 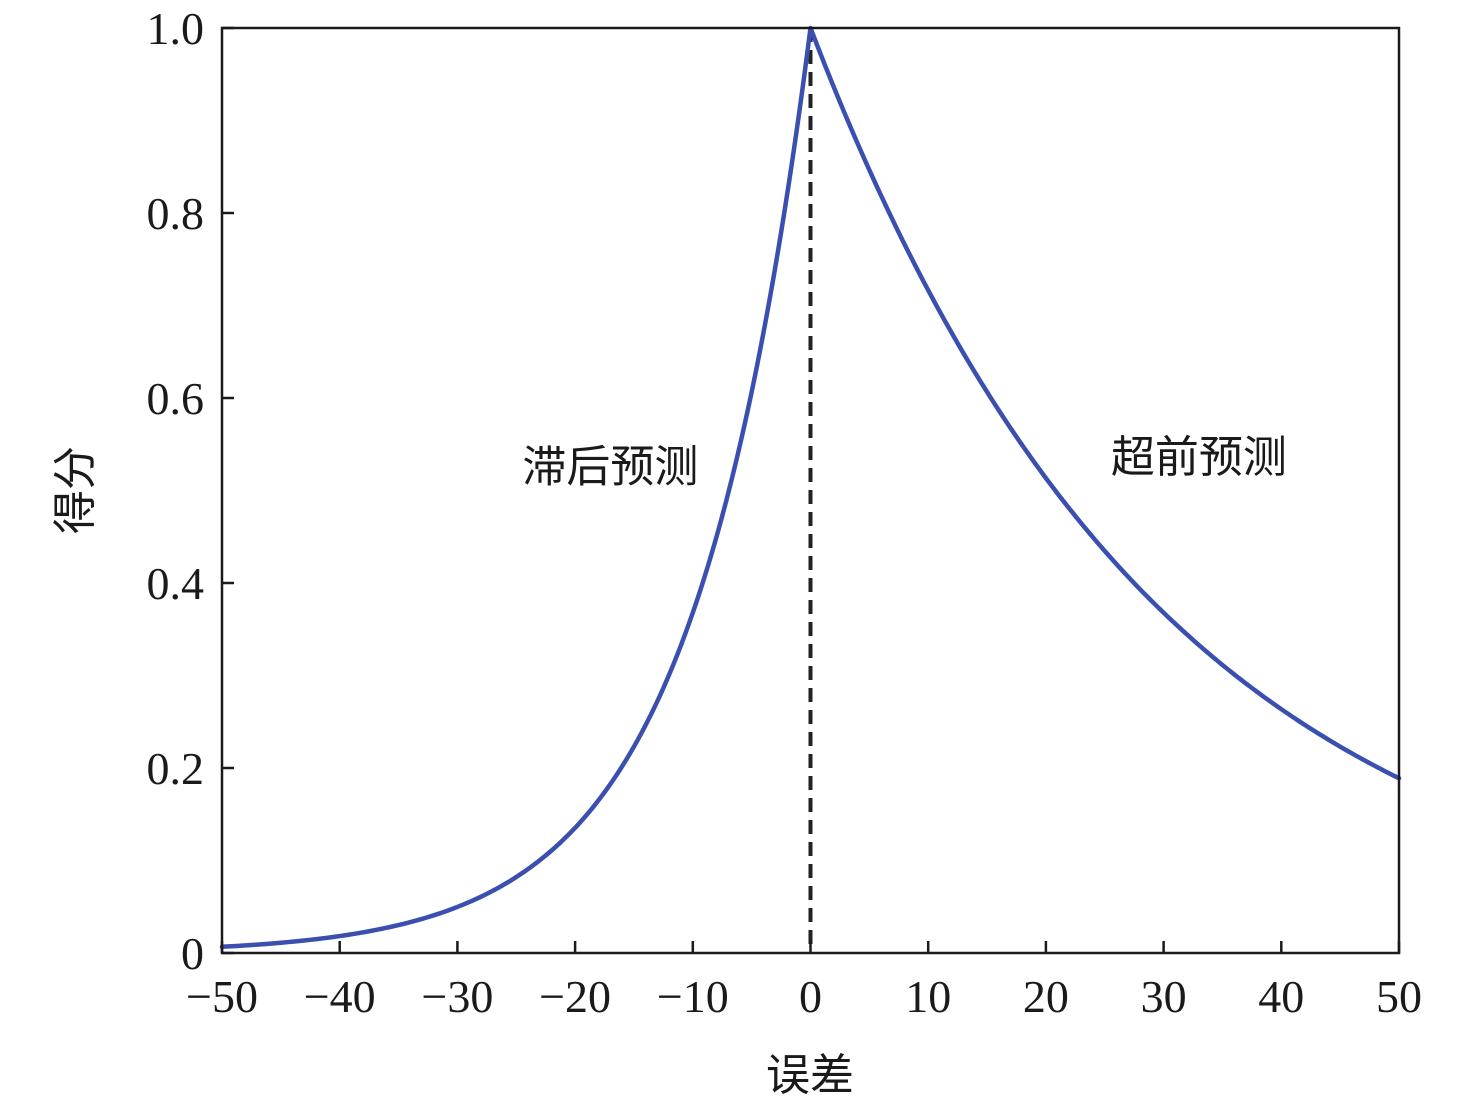 I want to click on x-tick-label: −20, so click(x=575, y=996).